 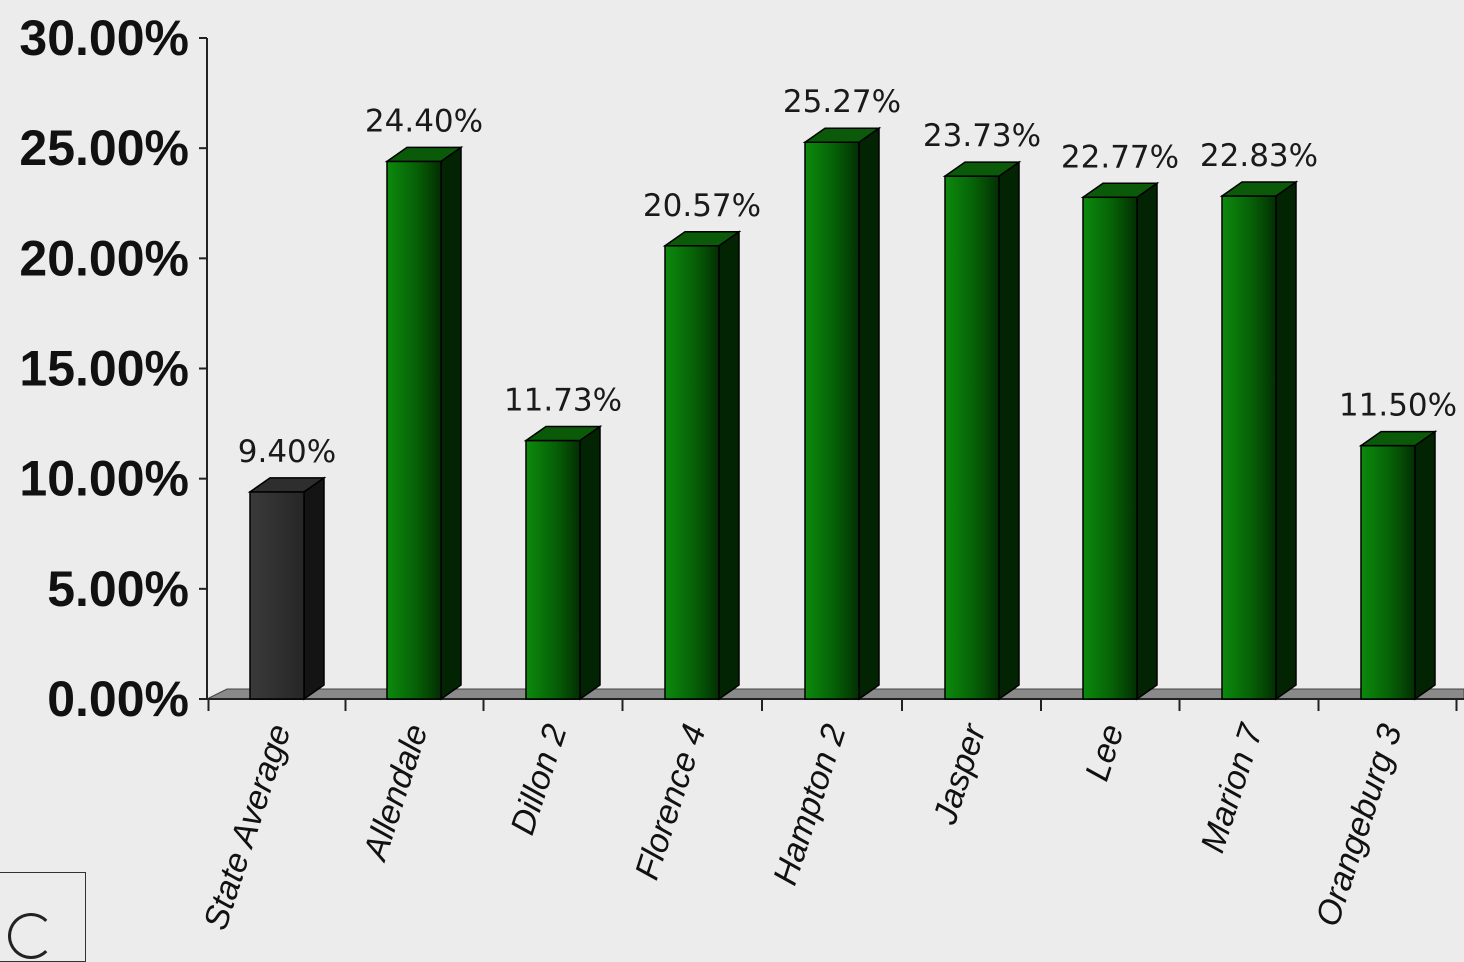 I want to click on data-label: 22.83%, so click(x=1259, y=156).